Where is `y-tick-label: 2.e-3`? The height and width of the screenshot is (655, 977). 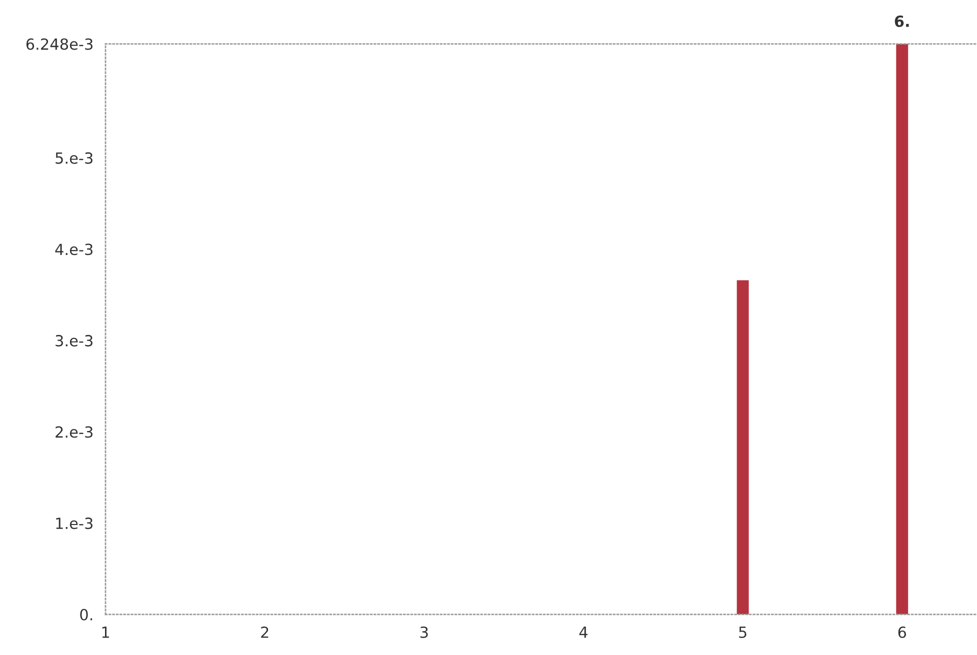
y-tick-label: 2.e-3 is located at coordinates (74, 432).